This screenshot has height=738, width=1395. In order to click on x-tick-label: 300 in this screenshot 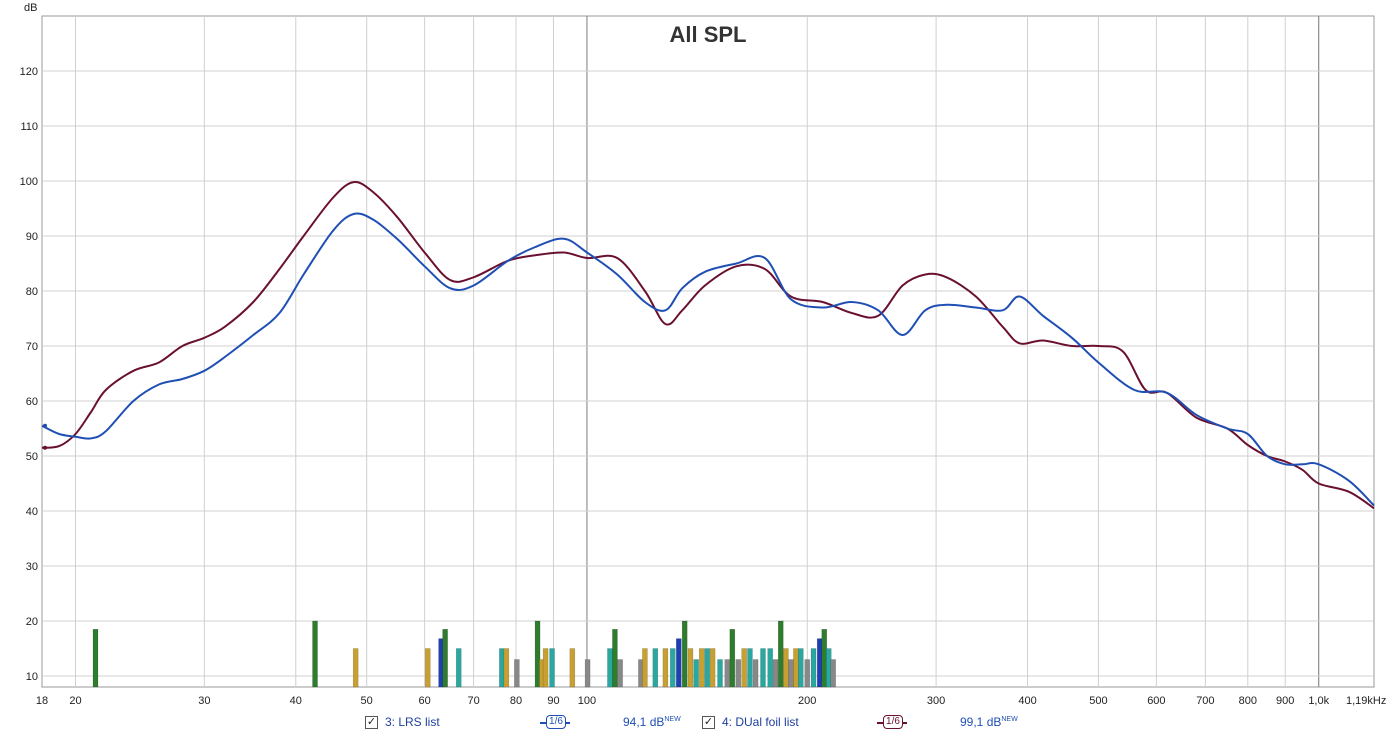, I will do `click(936, 701)`.